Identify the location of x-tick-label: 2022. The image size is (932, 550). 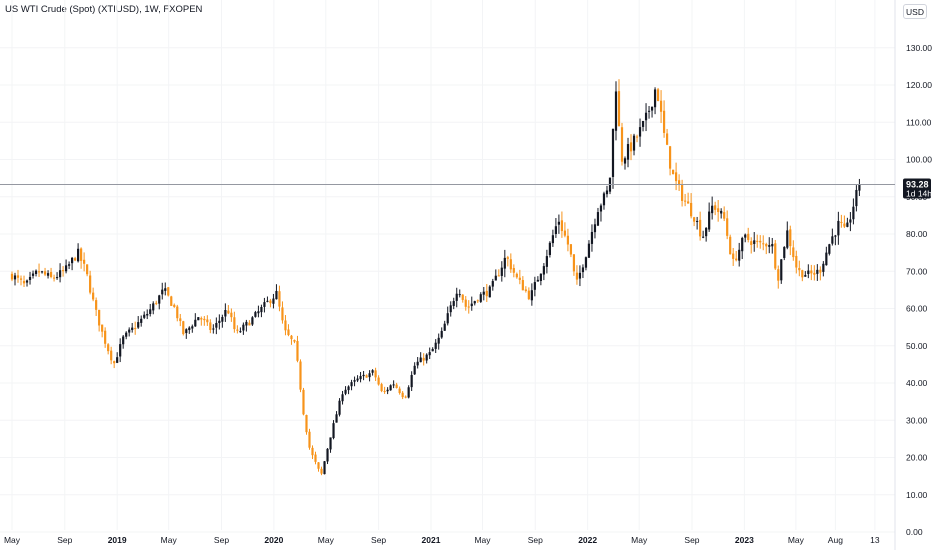
(587, 540).